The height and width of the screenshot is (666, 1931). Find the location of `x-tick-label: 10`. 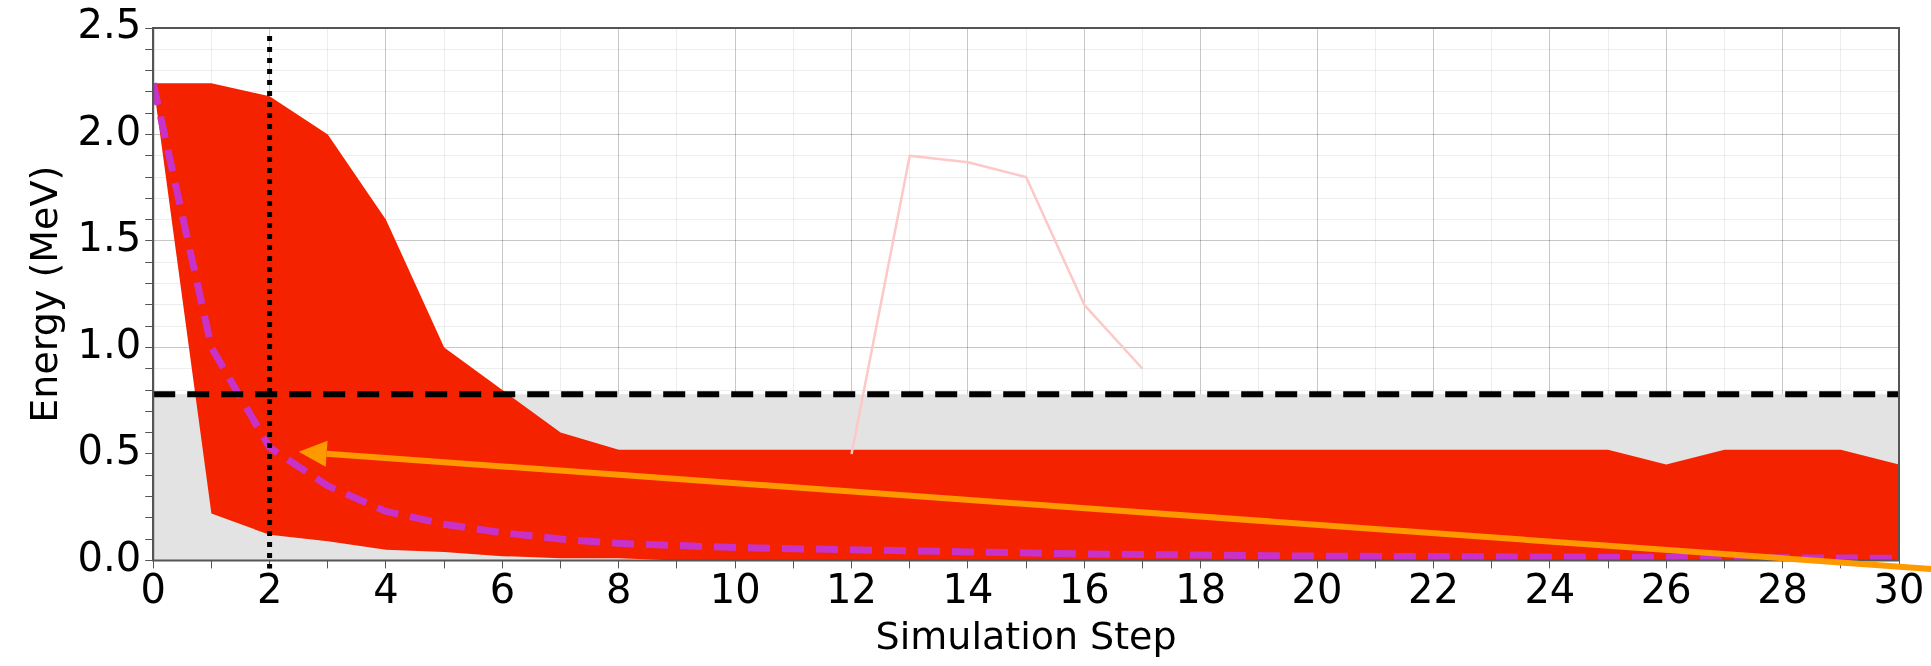

x-tick-label: 10 is located at coordinates (735, 588).